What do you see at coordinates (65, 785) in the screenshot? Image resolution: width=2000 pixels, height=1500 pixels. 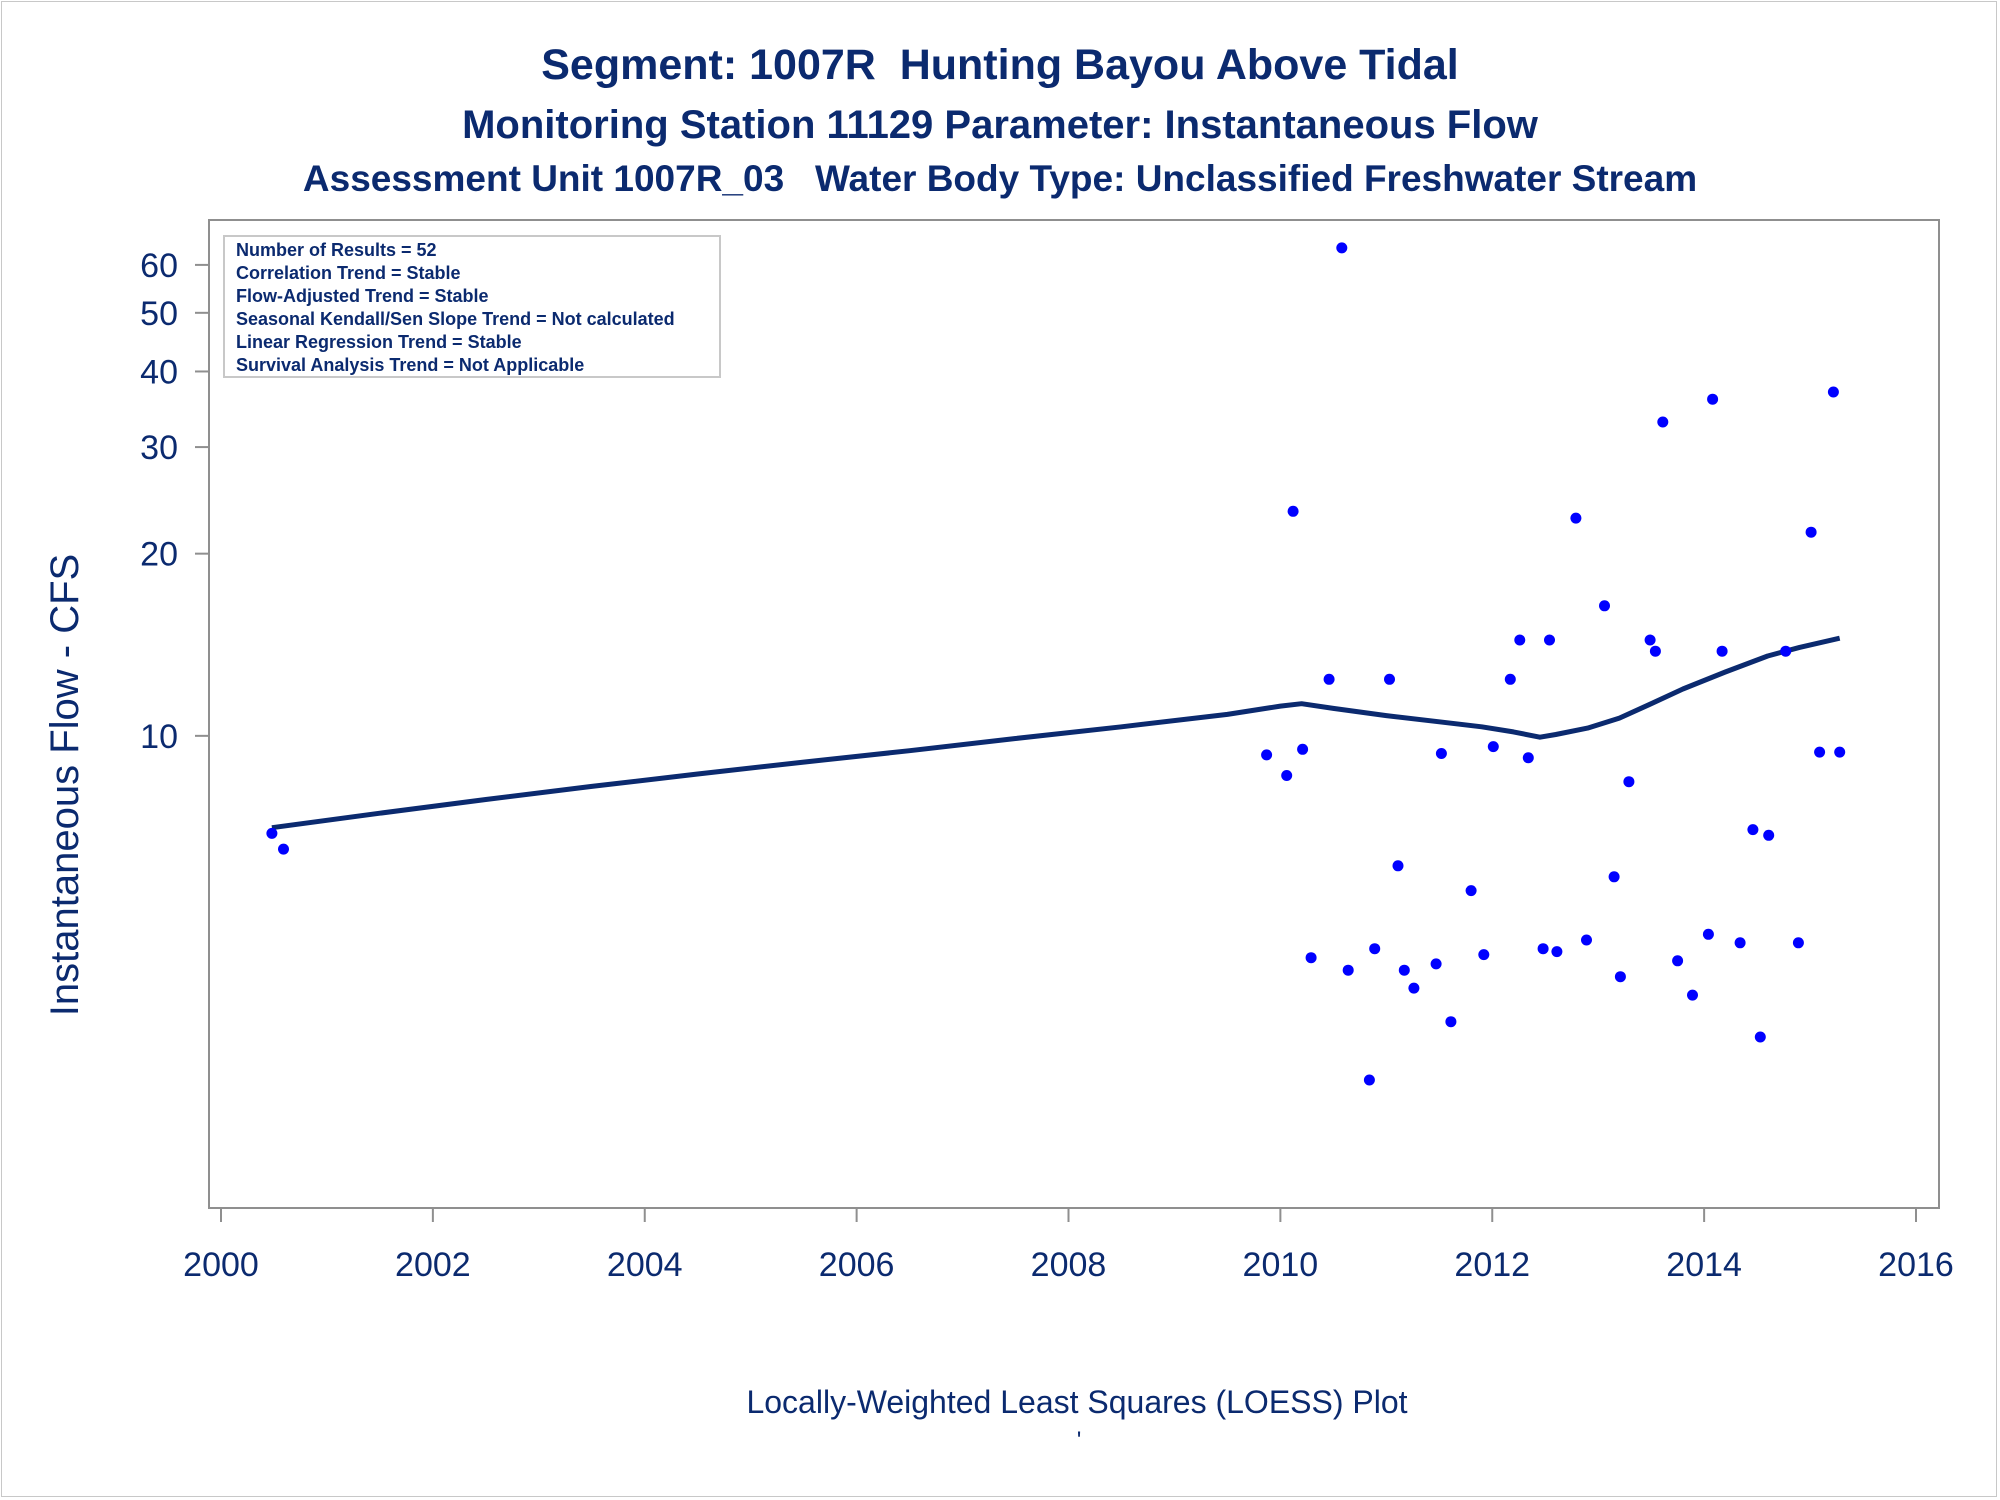 I see `y-axis-label: Instantaneous Flow - CFS` at bounding box center [65, 785].